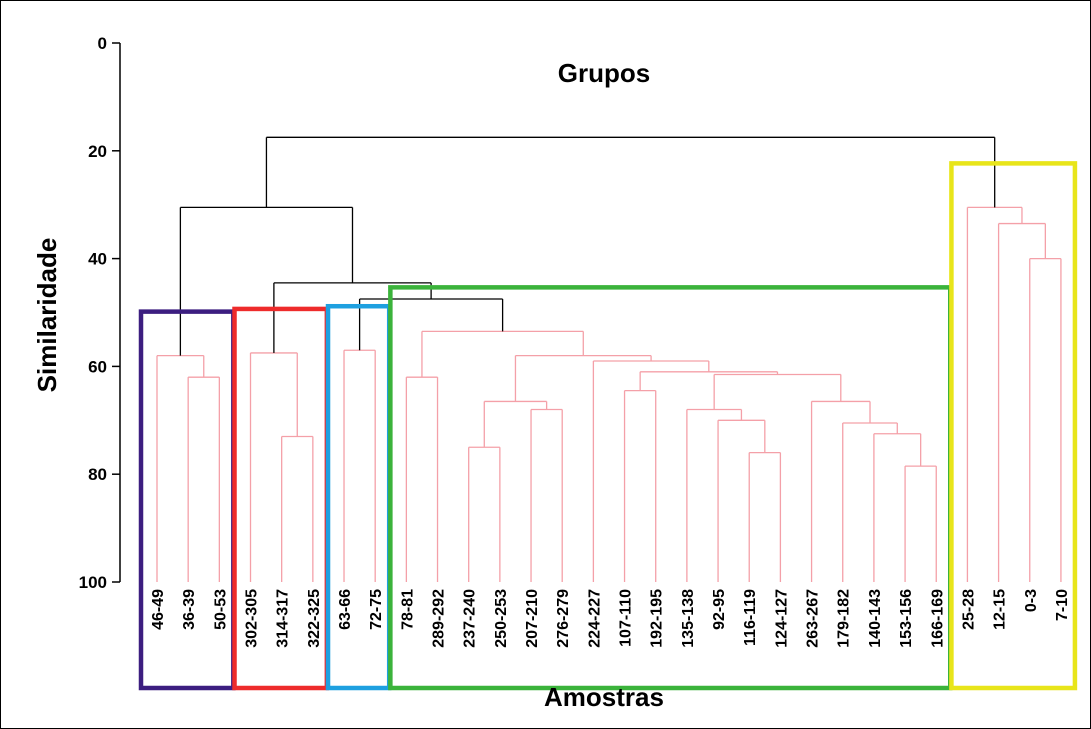 This screenshot has width=1091, height=729. Describe the element at coordinates (906, 618) in the screenshot. I see `leaf-label: 153-156` at that location.